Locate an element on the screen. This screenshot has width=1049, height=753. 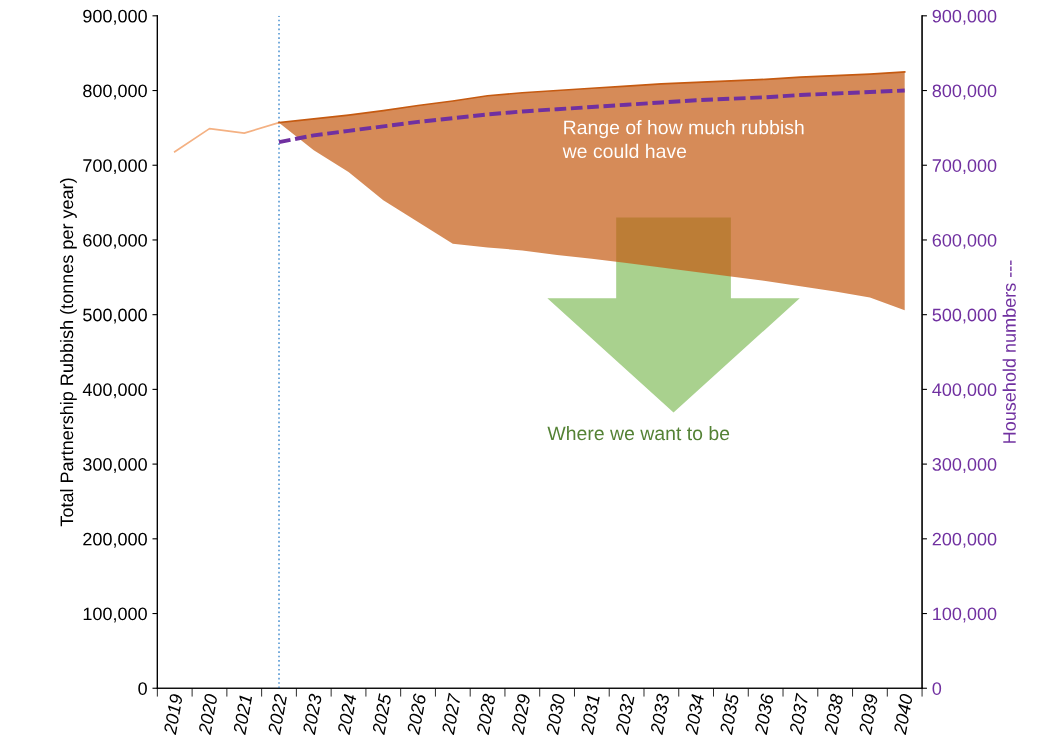
x-tick-label: 2024 is located at coordinates (347, 714).